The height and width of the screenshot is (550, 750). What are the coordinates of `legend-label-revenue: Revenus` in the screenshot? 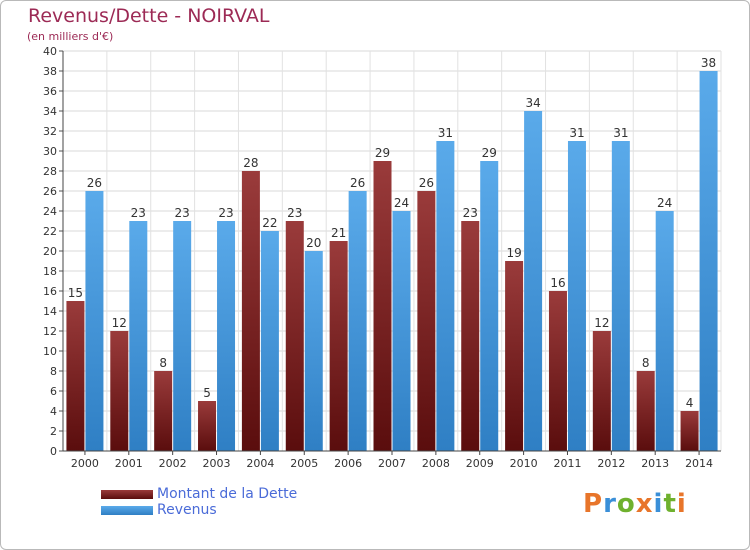 It's located at (187, 510).